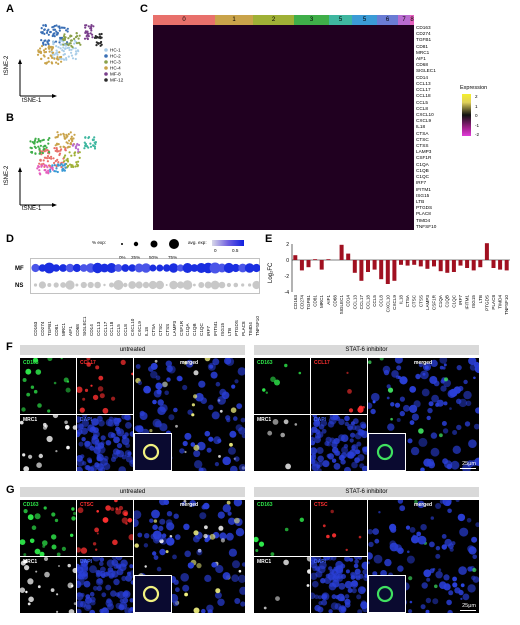 The width and height of the screenshot is (520, 625). Describe the element at coordinates (32, 101) in the screenshot. I see `tsne-a-xlabel: tSNE-1` at that location.